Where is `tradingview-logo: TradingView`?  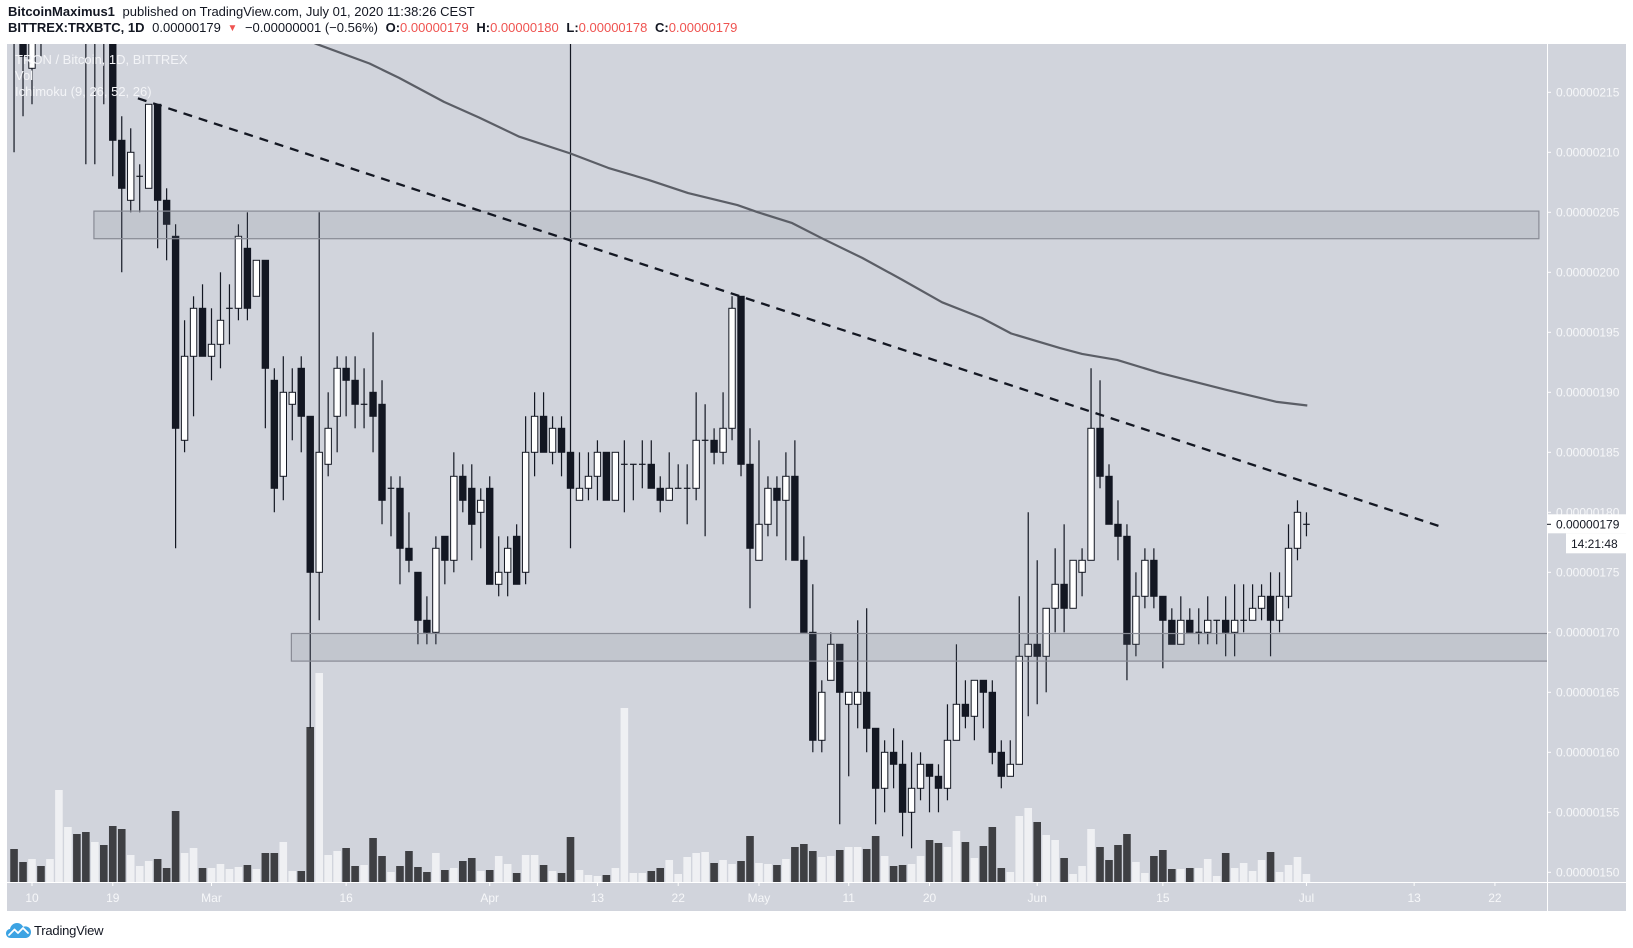
tradingview-logo: TradingView is located at coordinates (55, 930).